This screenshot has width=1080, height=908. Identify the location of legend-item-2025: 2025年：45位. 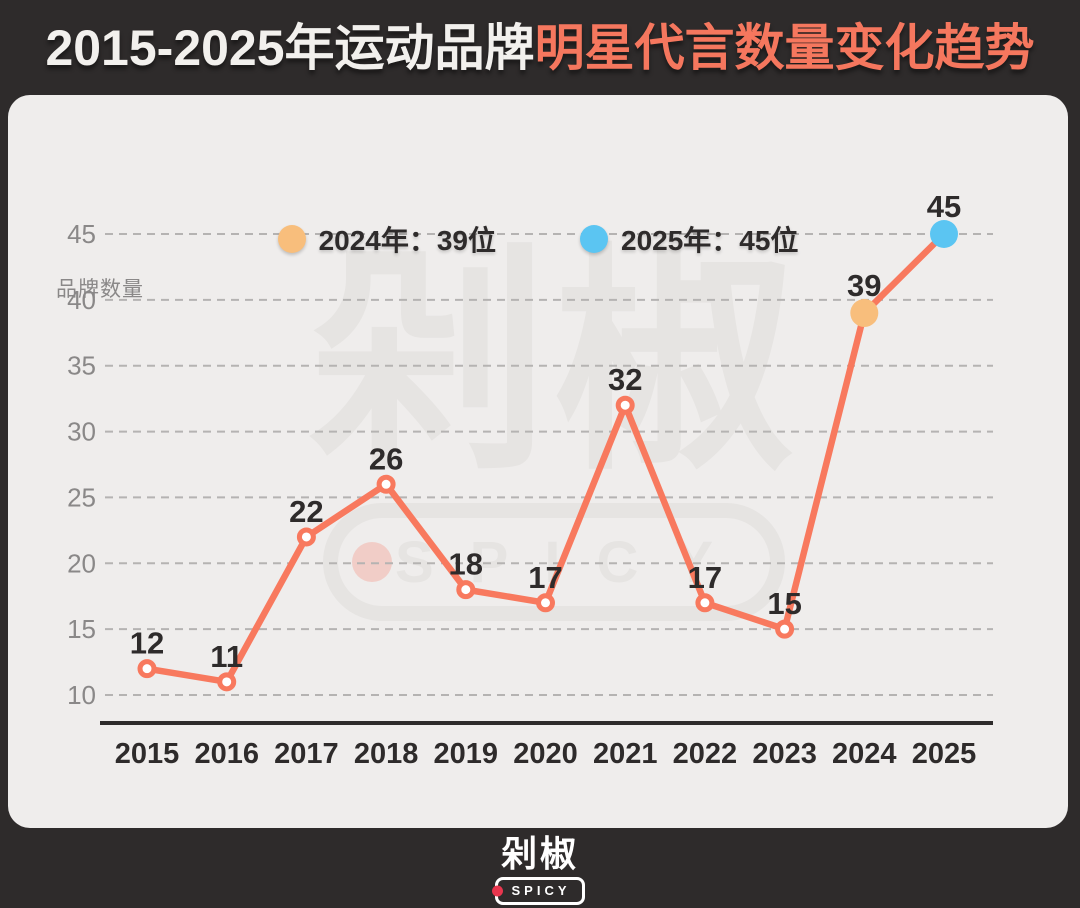
(689, 239).